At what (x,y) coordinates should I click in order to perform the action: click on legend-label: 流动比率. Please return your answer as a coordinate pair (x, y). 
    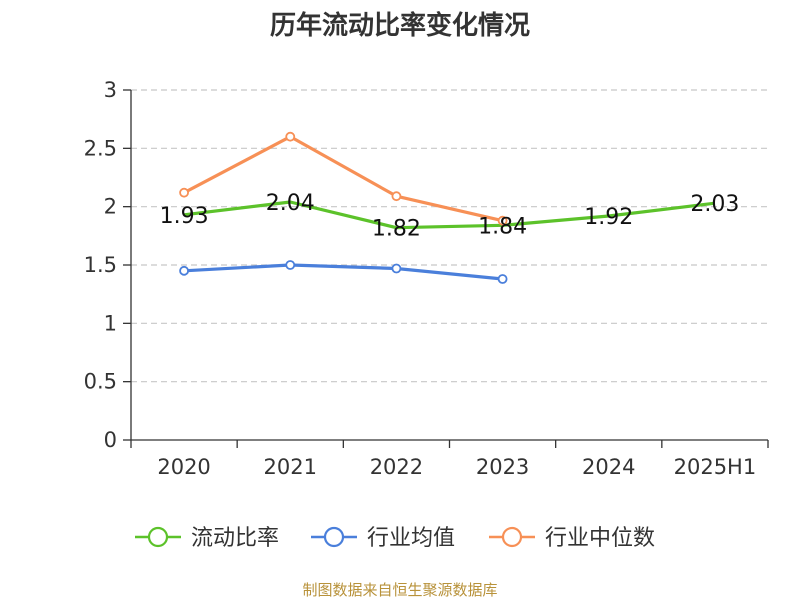
    Looking at the image, I should click on (235, 538).